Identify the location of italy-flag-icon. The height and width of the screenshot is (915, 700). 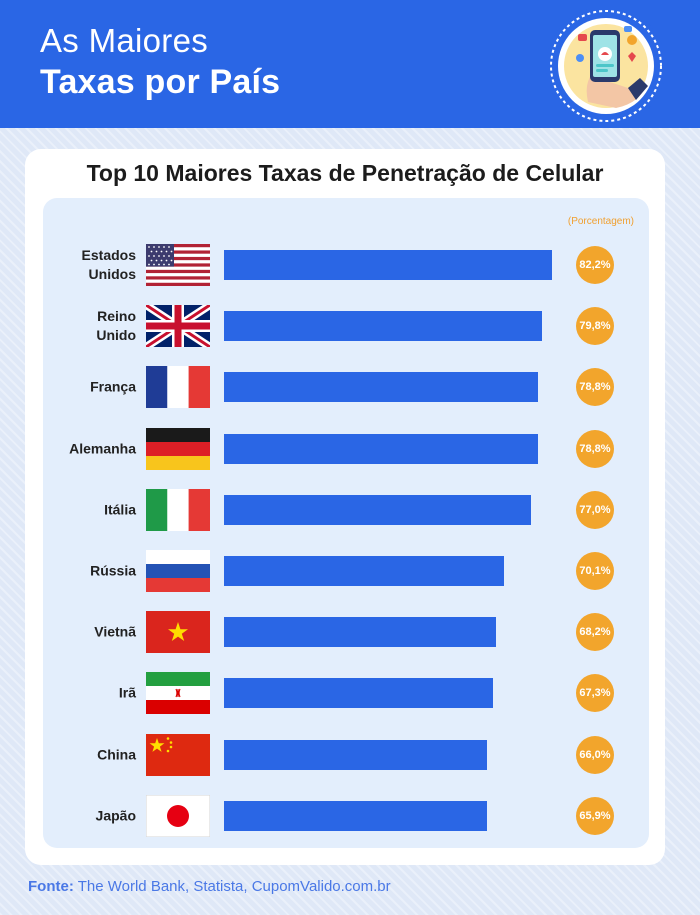
(178, 509).